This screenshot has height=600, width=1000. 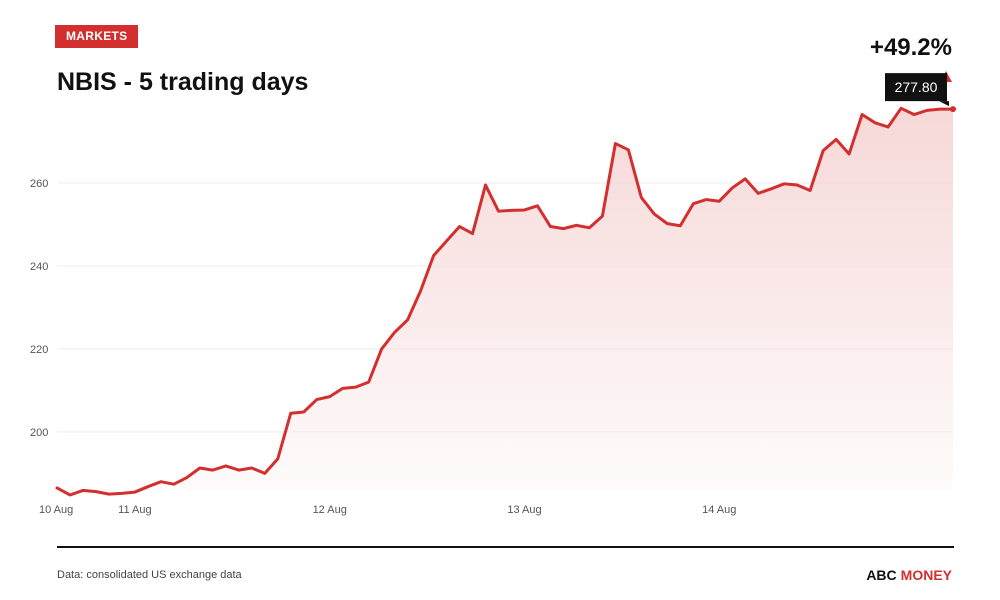 What do you see at coordinates (39, 267) in the screenshot?
I see `y-tick-label-240: 240` at bounding box center [39, 267].